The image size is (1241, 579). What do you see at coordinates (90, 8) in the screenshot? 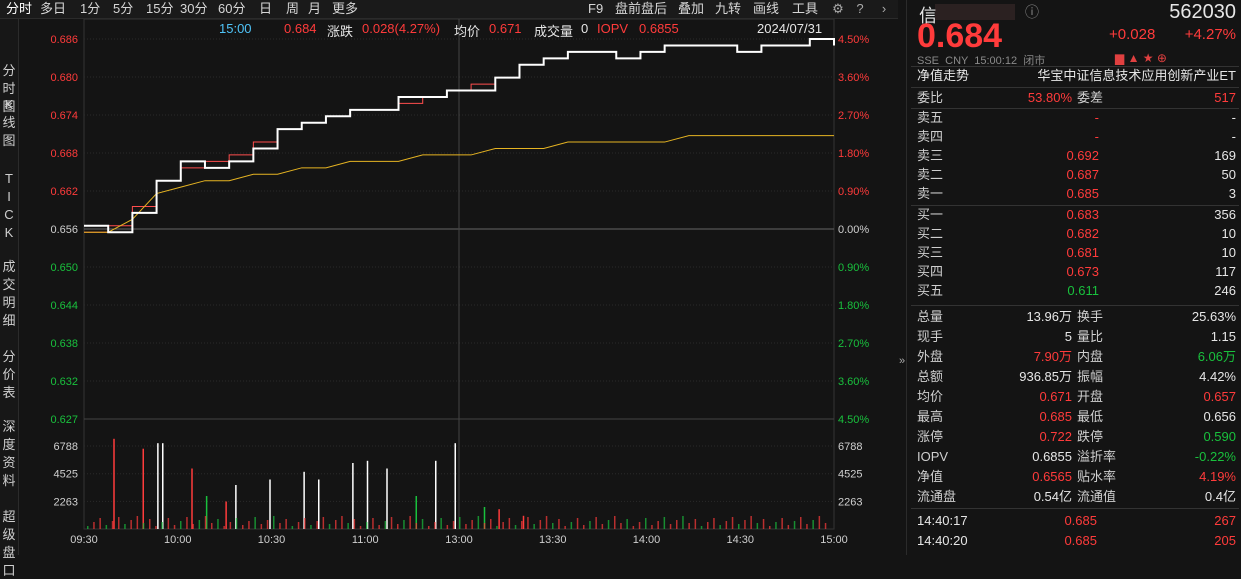
I see `tab-2: 1分` at bounding box center [90, 8].